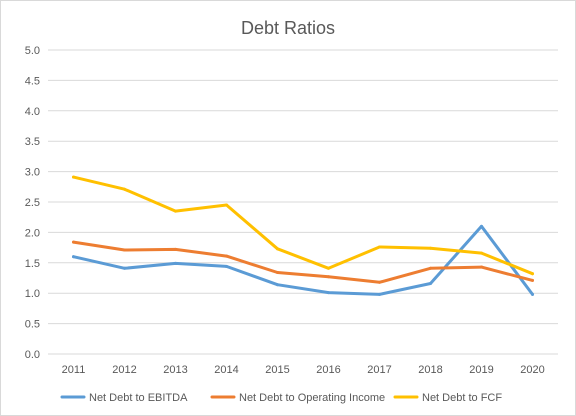  What do you see at coordinates (226, 370) in the screenshot?
I see `x-tick-label: 2014` at bounding box center [226, 370].